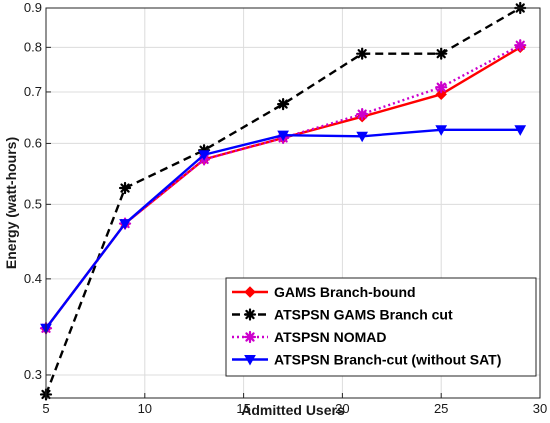 Image resolution: width=550 pixels, height=423 pixels. I want to click on legend-box, so click(381, 327).